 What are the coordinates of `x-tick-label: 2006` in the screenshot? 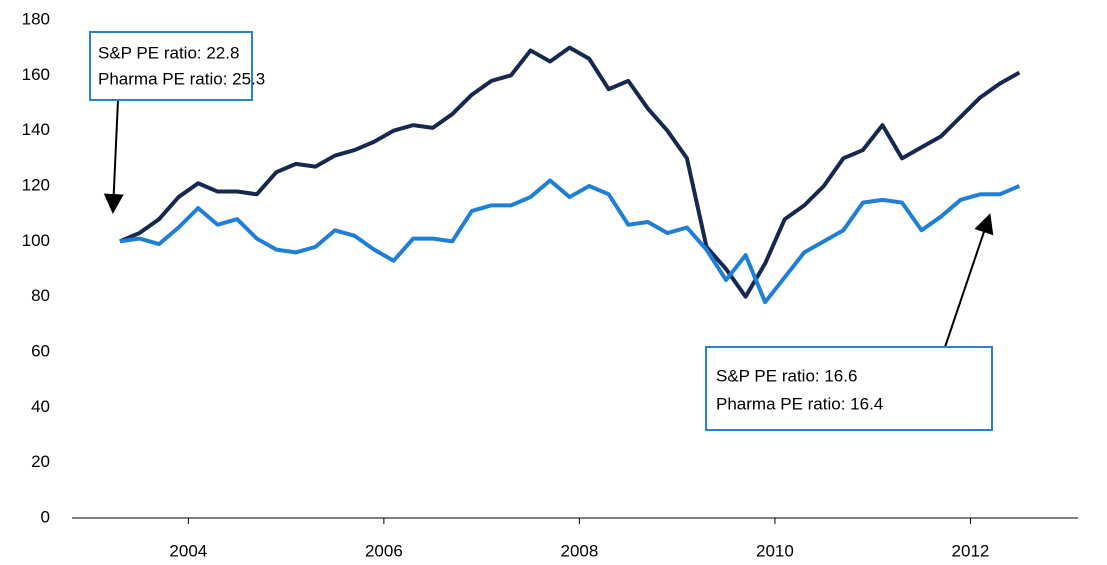 It's located at (384, 550).